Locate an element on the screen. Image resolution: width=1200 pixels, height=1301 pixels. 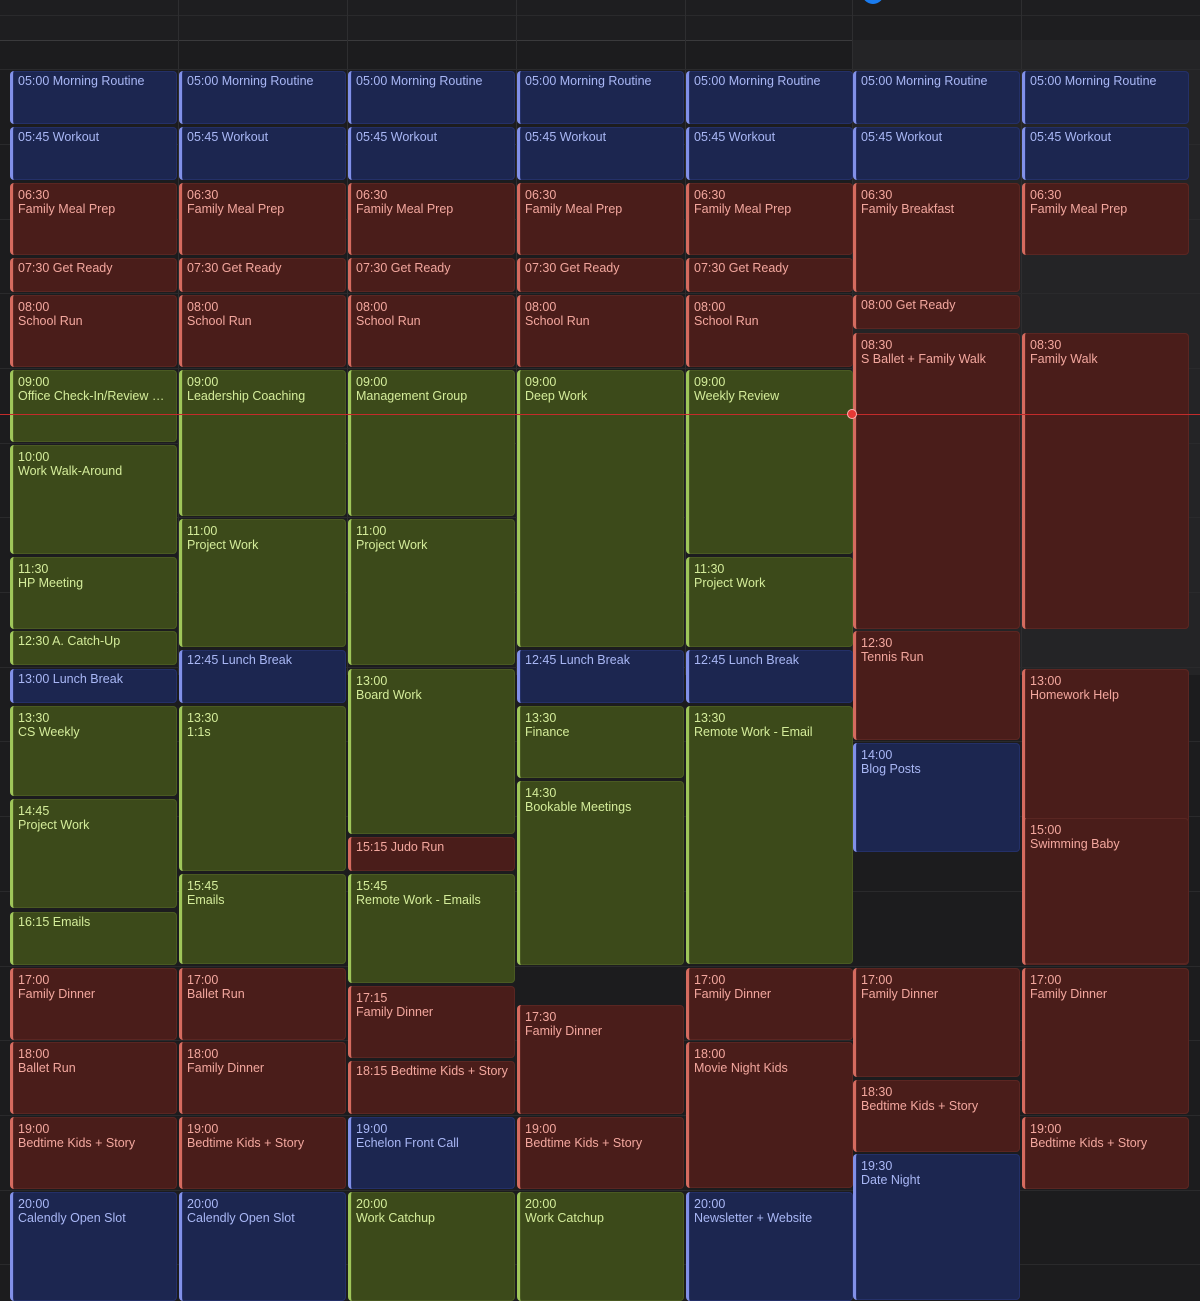
calendar-event: 09:00 Weekly Review is located at coordinates (769, 462).